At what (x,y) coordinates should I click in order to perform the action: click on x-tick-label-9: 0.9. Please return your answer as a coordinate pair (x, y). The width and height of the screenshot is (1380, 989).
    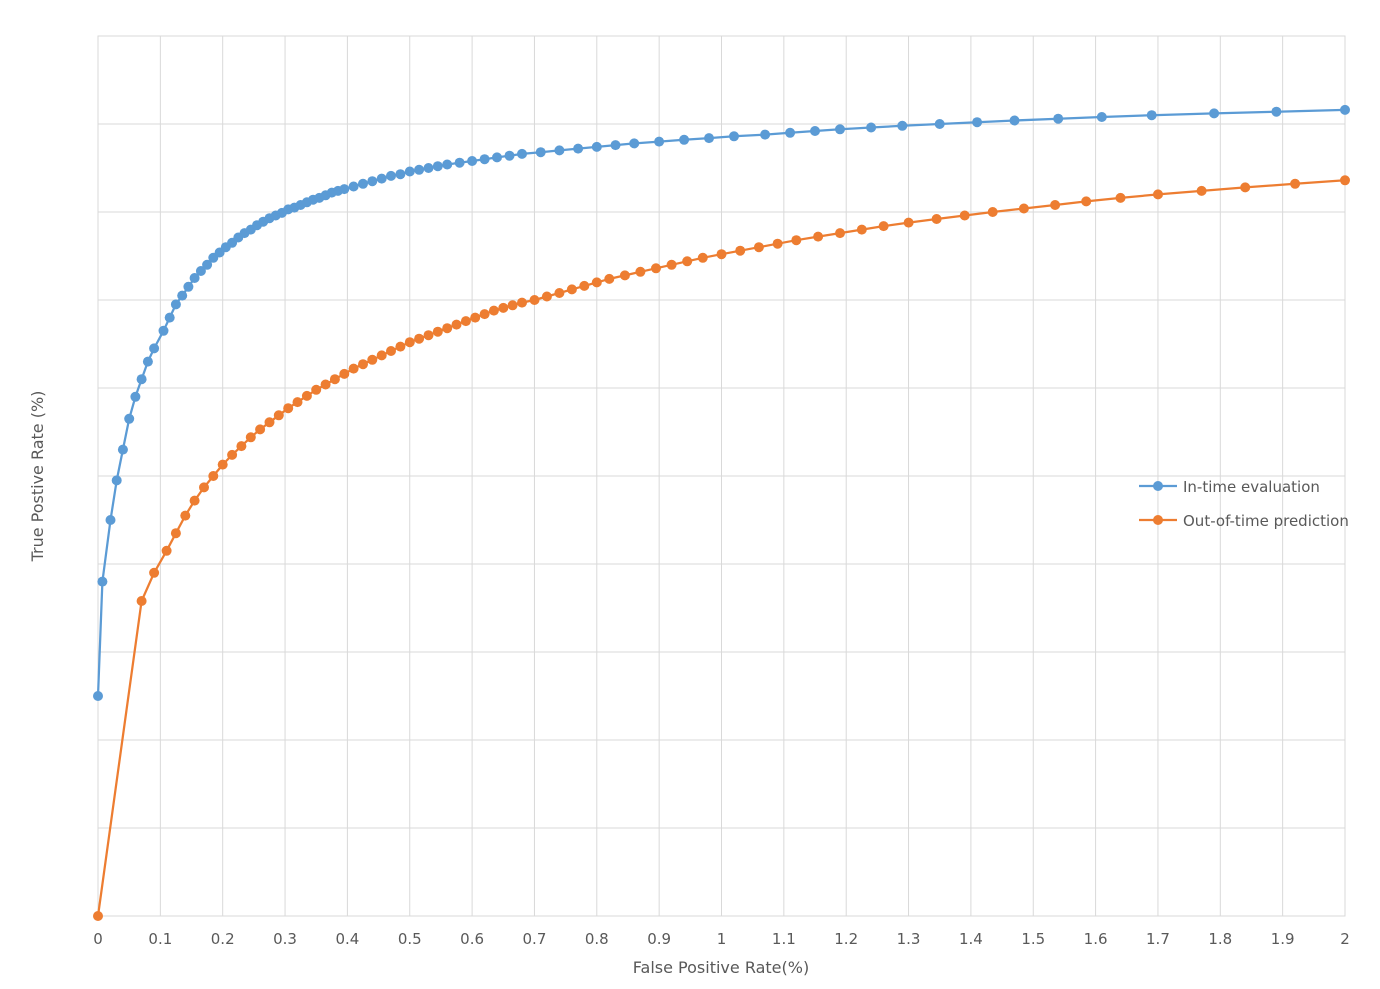
    Looking at the image, I should click on (659, 939).